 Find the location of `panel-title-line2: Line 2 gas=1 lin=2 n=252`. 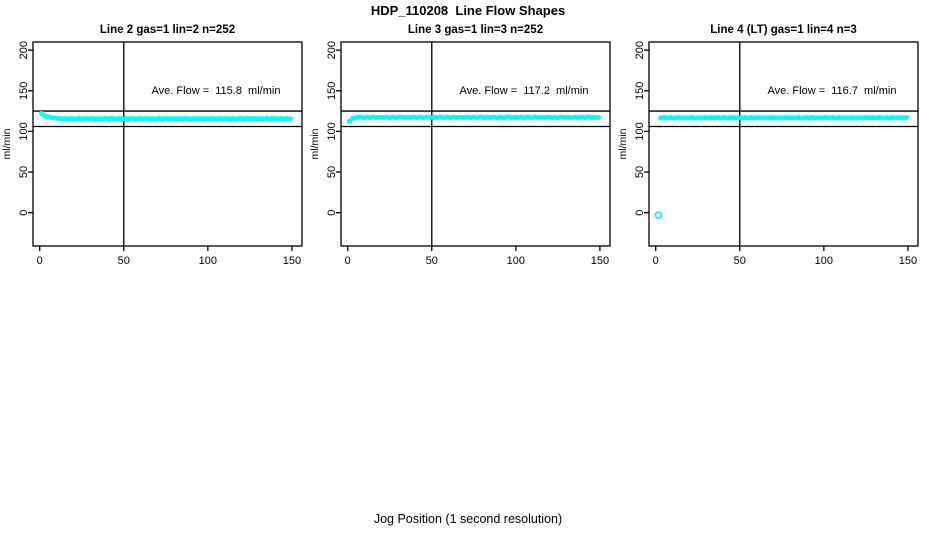

panel-title-line2: Line 2 gas=1 lin=2 n=252 is located at coordinates (167, 30).